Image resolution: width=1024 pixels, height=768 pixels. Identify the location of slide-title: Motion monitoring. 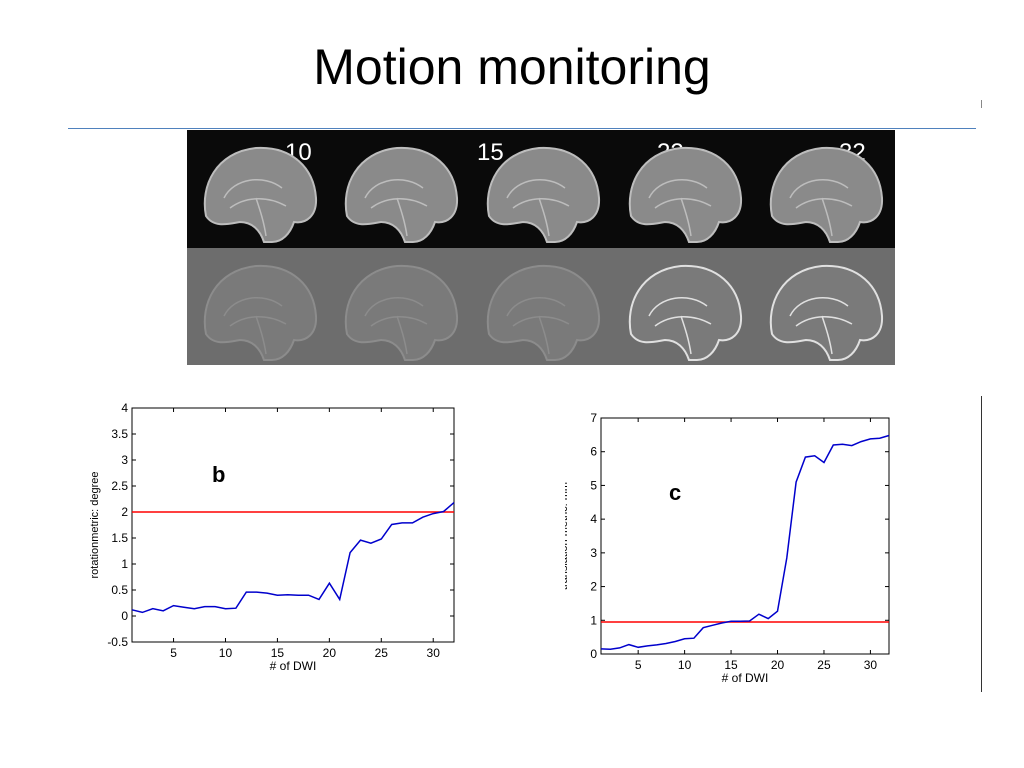
(512, 67).